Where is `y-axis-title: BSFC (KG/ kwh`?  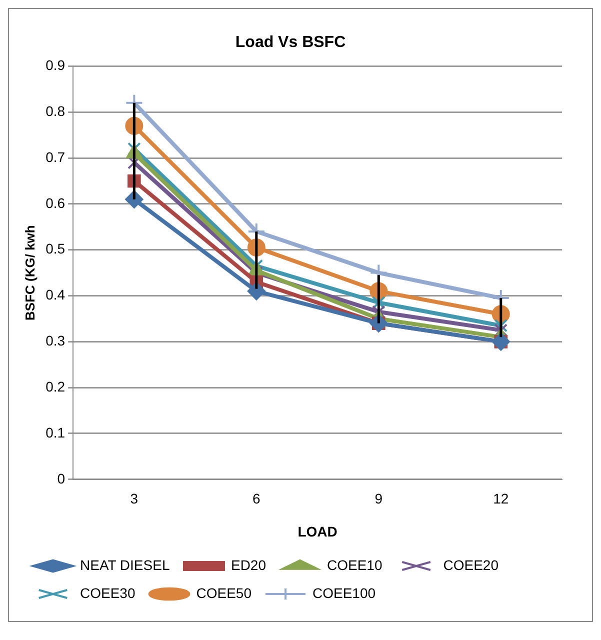
y-axis-title: BSFC (KG/ kwh is located at coordinates (30, 272).